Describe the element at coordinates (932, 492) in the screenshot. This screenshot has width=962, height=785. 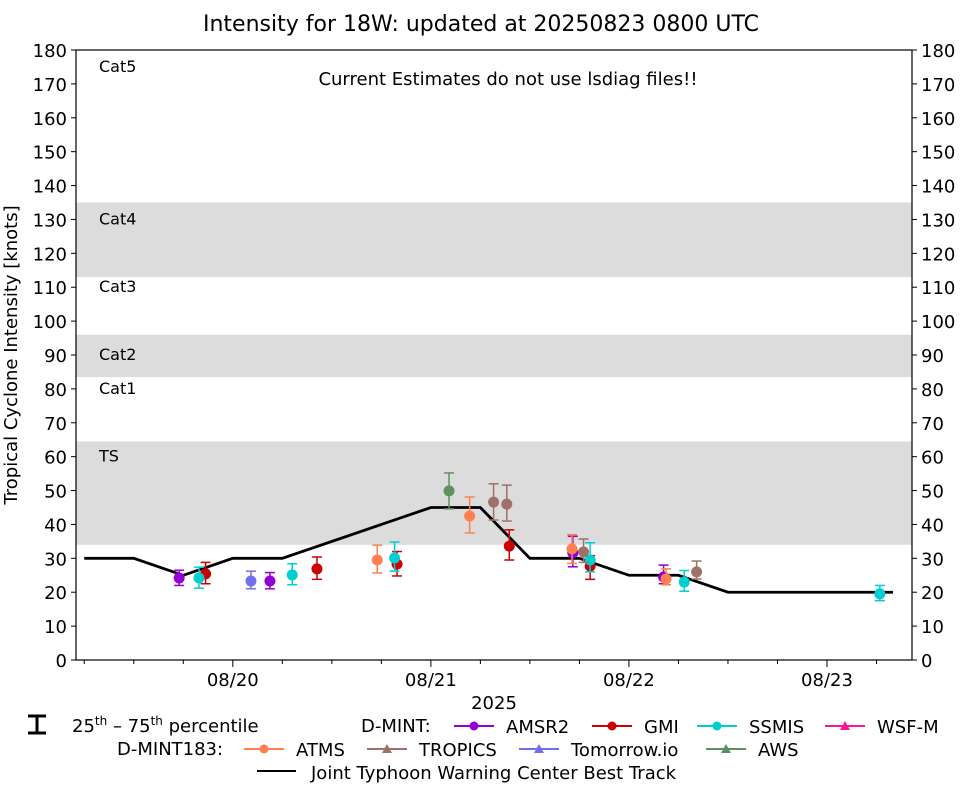
I see `y-tick-label-right: 50` at that location.